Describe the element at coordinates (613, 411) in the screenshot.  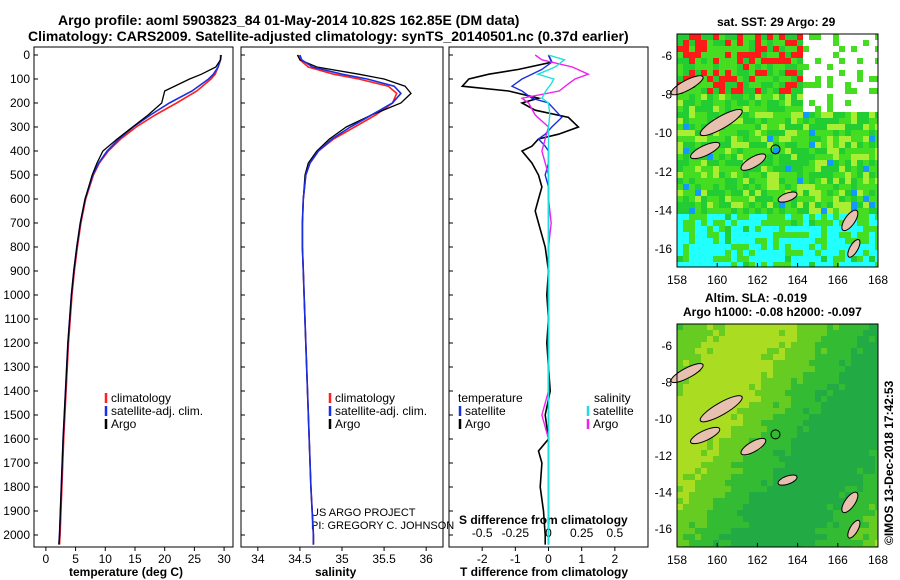
I see `sdiff-legend-label: satellite` at that location.